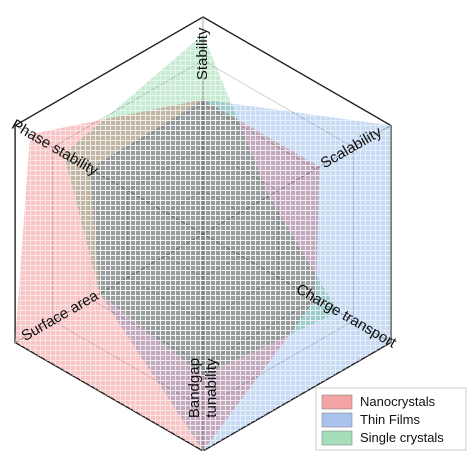 The width and height of the screenshot is (468, 451). I want to click on legend-swatch-single-crystals, so click(337, 438).